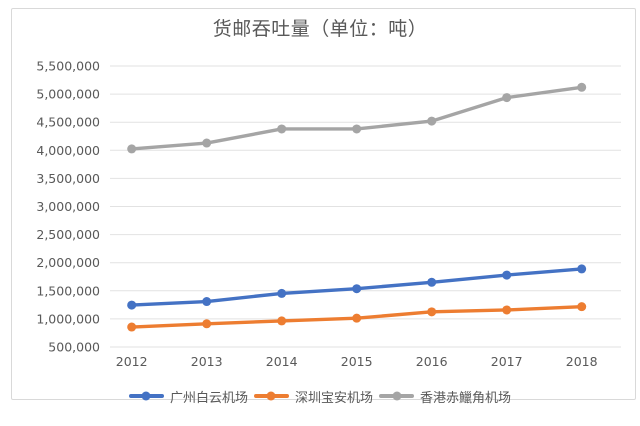 Image resolution: width=640 pixels, height=426 pixels. Describe the element at coordinates (68, 66) in the screenshot. I see `y-tick-label: 5,500,000` at that location.